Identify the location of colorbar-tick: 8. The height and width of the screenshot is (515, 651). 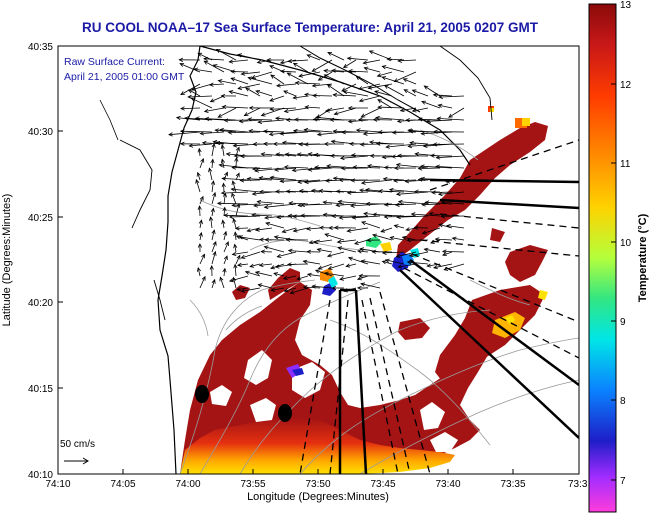
(623, 401).